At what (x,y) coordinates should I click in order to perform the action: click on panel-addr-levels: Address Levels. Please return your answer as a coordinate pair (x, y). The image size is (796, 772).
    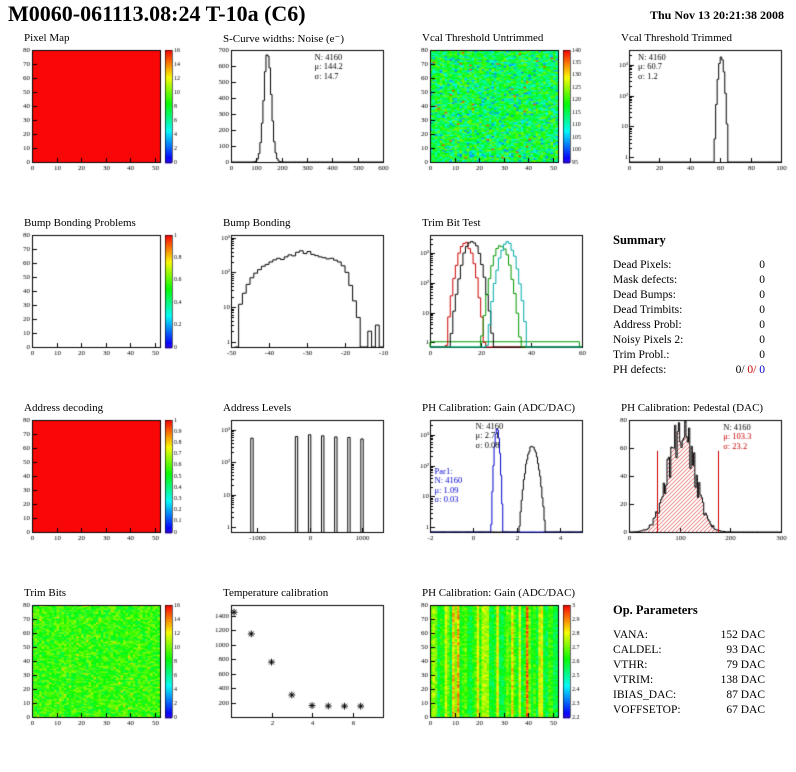
    Looking at the image, I should click on (298, 492).